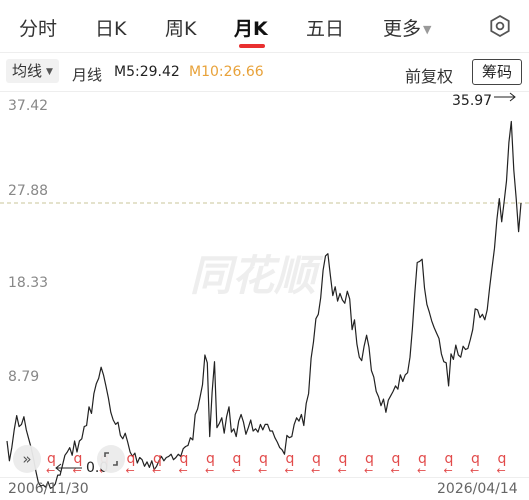 The image size is (529, 500). I want to click on tab-more: 更多 ▼, so click(407, 27).